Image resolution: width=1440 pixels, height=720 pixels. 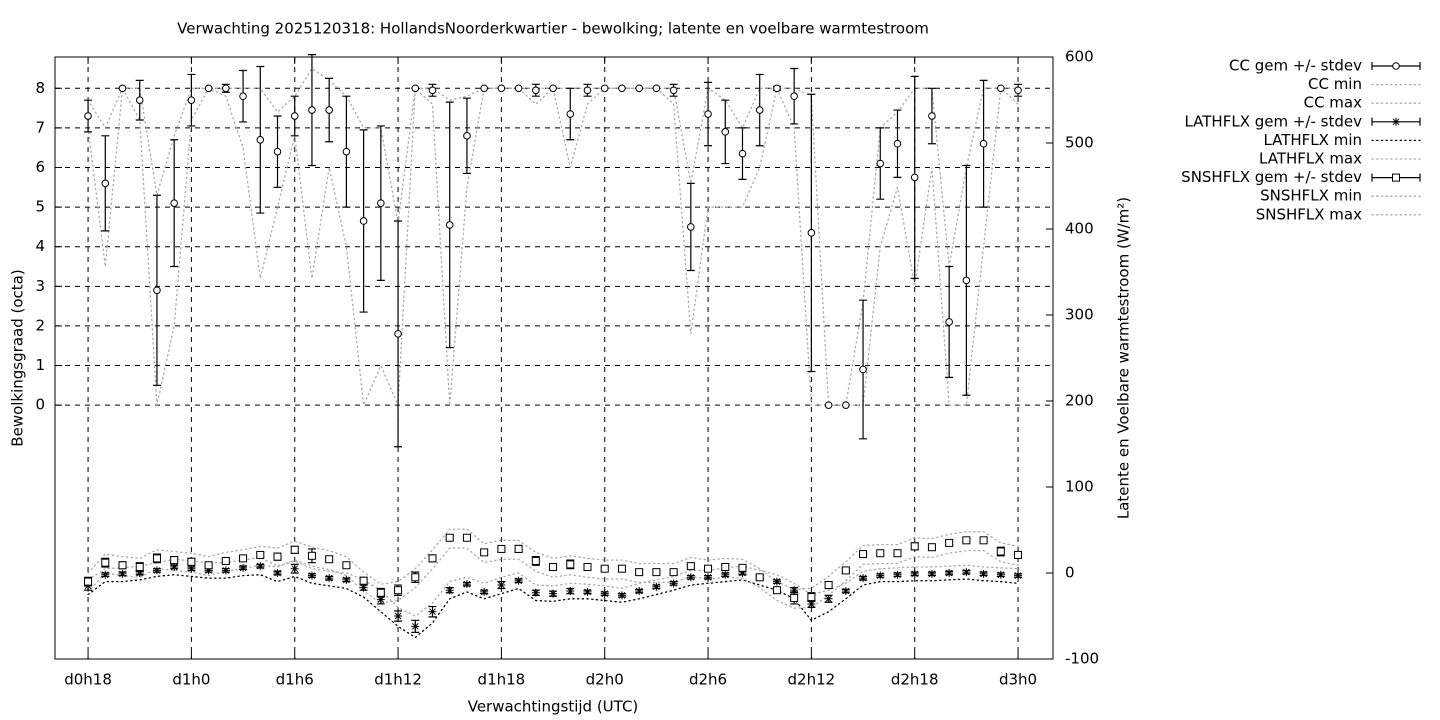 What do you see at coordinates (1333, 103) in the screenshot?
I see `legend-label: CC max` at bounding box center [1333, 103].